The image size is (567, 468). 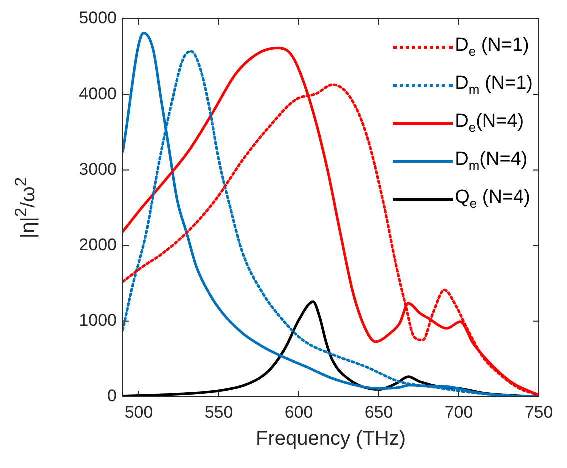 I want to click on legend-label: D$_{e}$ (N=1), so click(x=492, y=47).